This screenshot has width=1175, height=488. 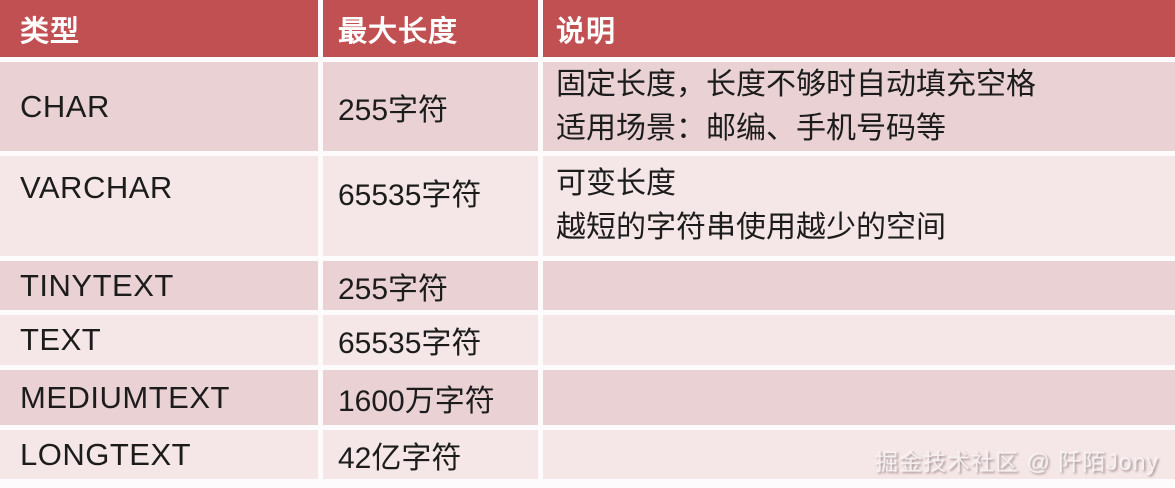 What do you see at coordinates (859, 454) in the screenshot?
I see `cell-description-longtext` at bounding box center [859, 454].